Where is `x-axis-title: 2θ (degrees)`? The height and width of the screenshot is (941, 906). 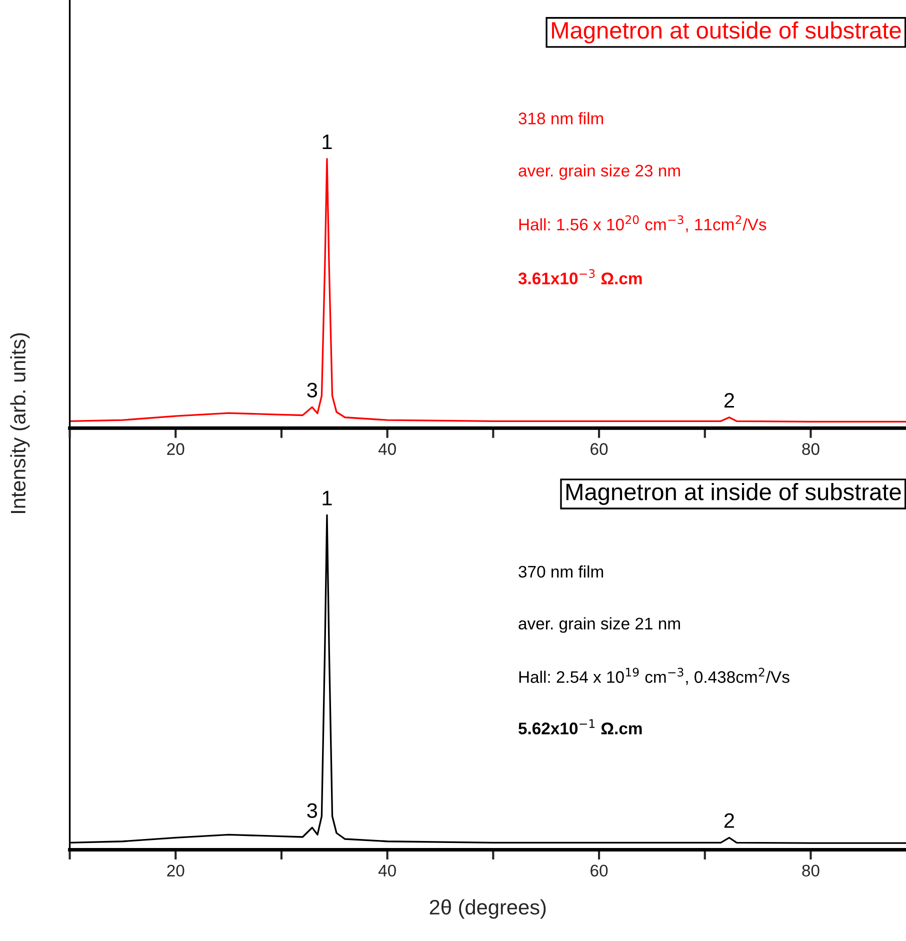
x-axis-title: 2θ (degrees) is located at coordinates (488, 909).